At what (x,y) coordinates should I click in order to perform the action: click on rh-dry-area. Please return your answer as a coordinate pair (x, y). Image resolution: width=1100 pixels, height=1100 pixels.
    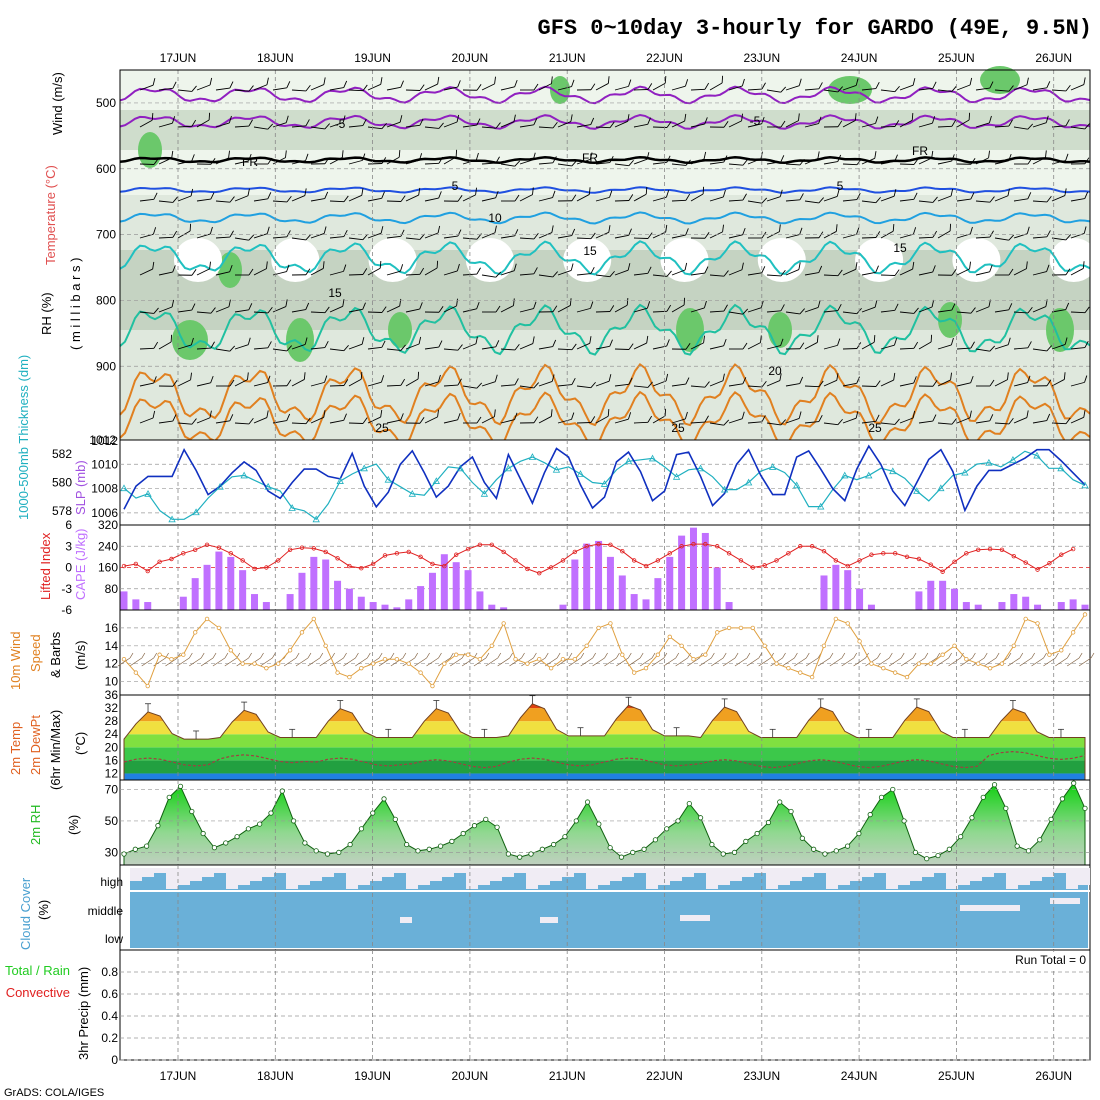
    Looking at the image, I should click on (976, 260).